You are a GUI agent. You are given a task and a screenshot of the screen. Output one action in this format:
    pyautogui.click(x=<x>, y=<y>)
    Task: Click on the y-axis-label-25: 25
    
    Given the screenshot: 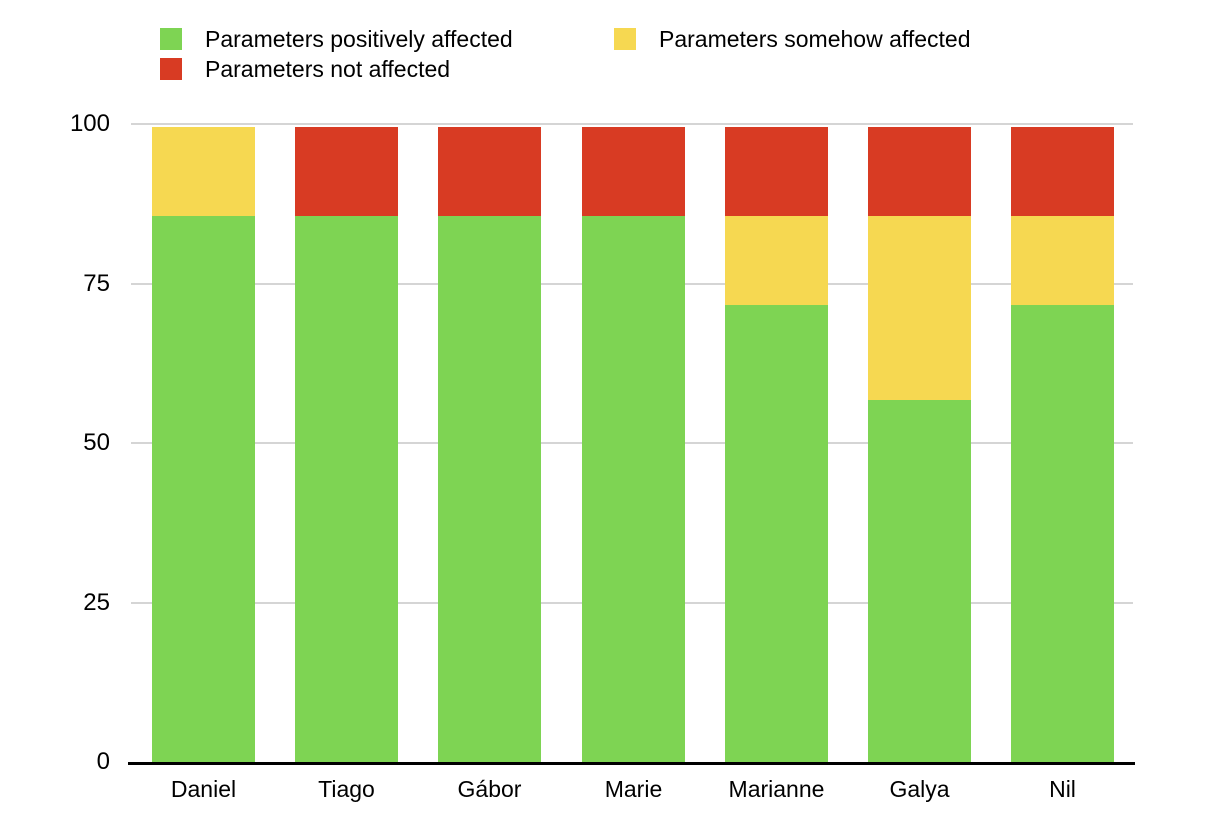 What is the action you would take?
    pyautogui.click(x=96, y=602)
    